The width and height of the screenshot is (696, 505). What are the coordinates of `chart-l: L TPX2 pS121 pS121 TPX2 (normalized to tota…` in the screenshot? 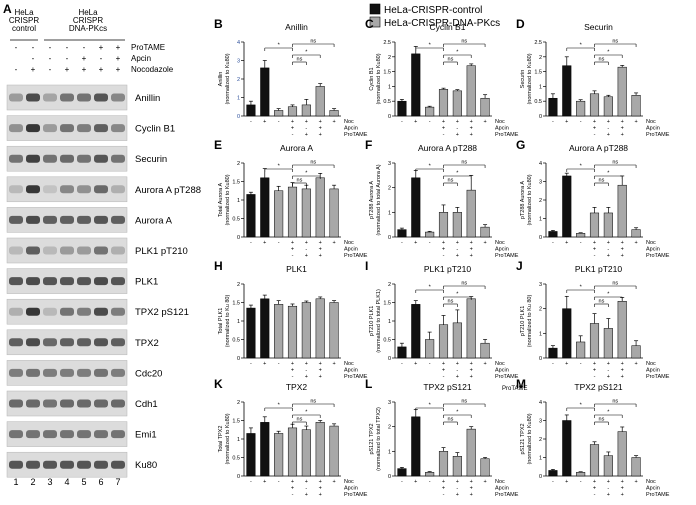 It's located at (442, 437).